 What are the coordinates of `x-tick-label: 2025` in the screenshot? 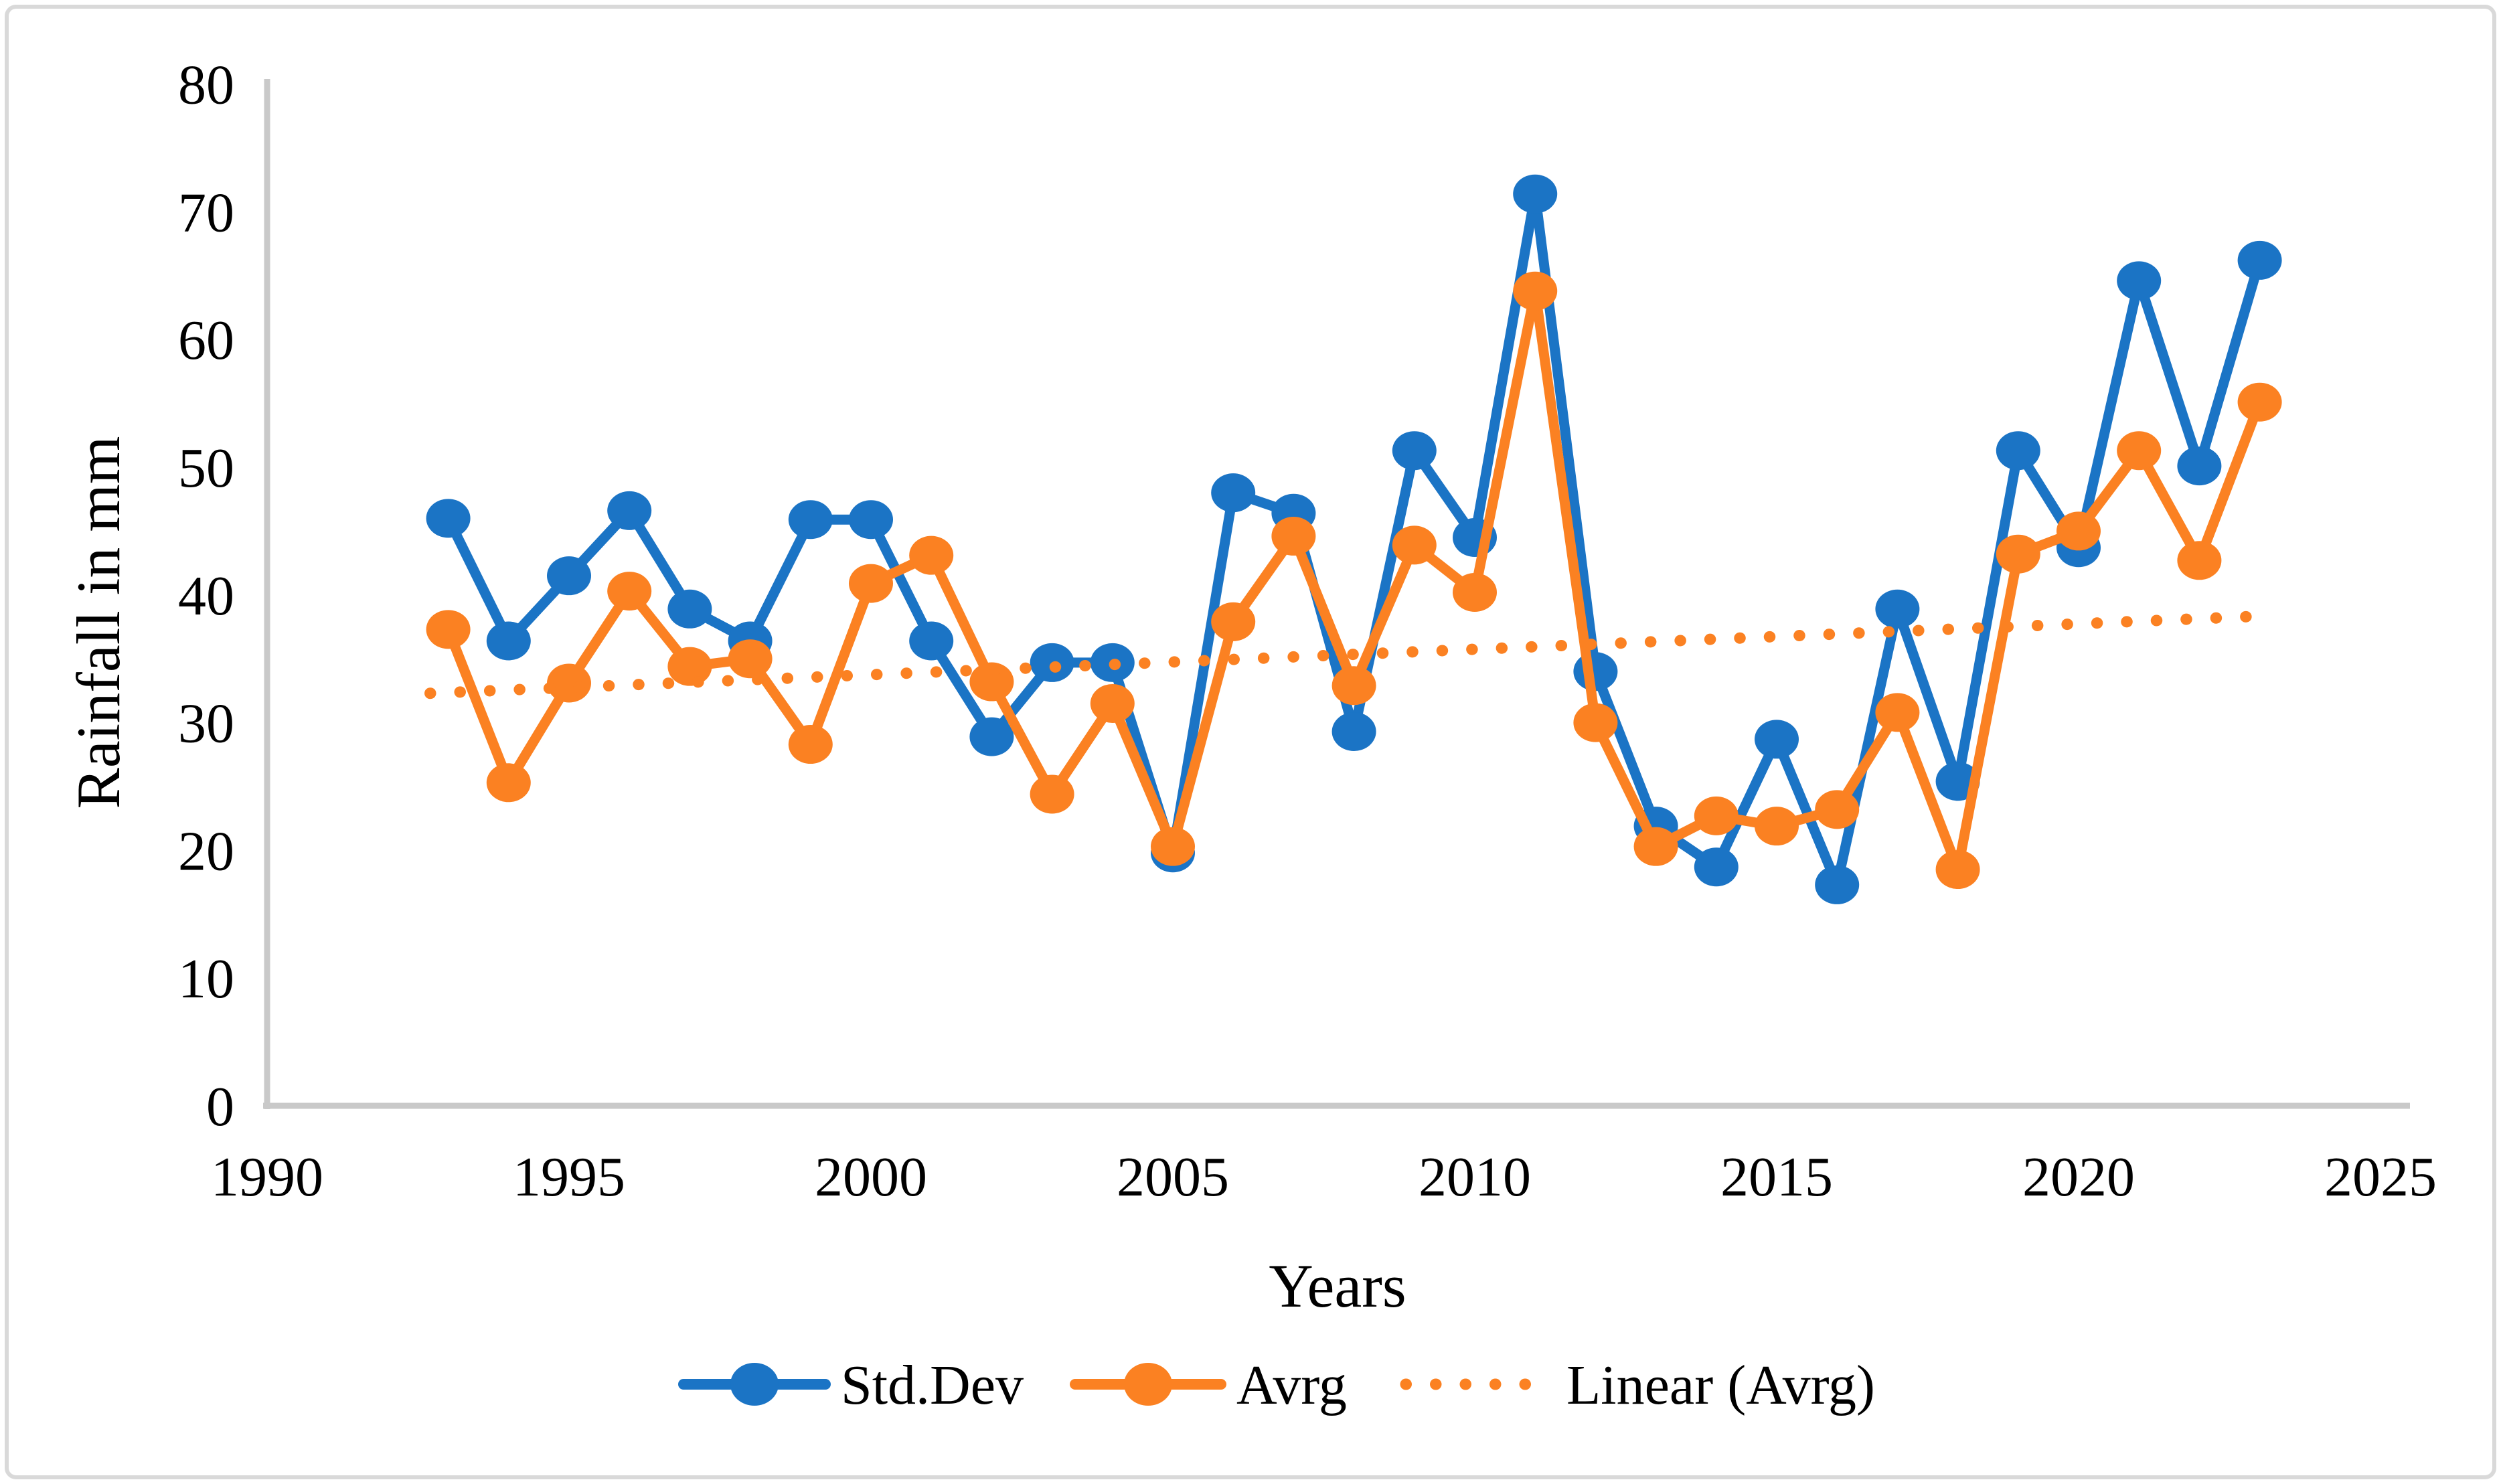 It's located at (2380, 1177).